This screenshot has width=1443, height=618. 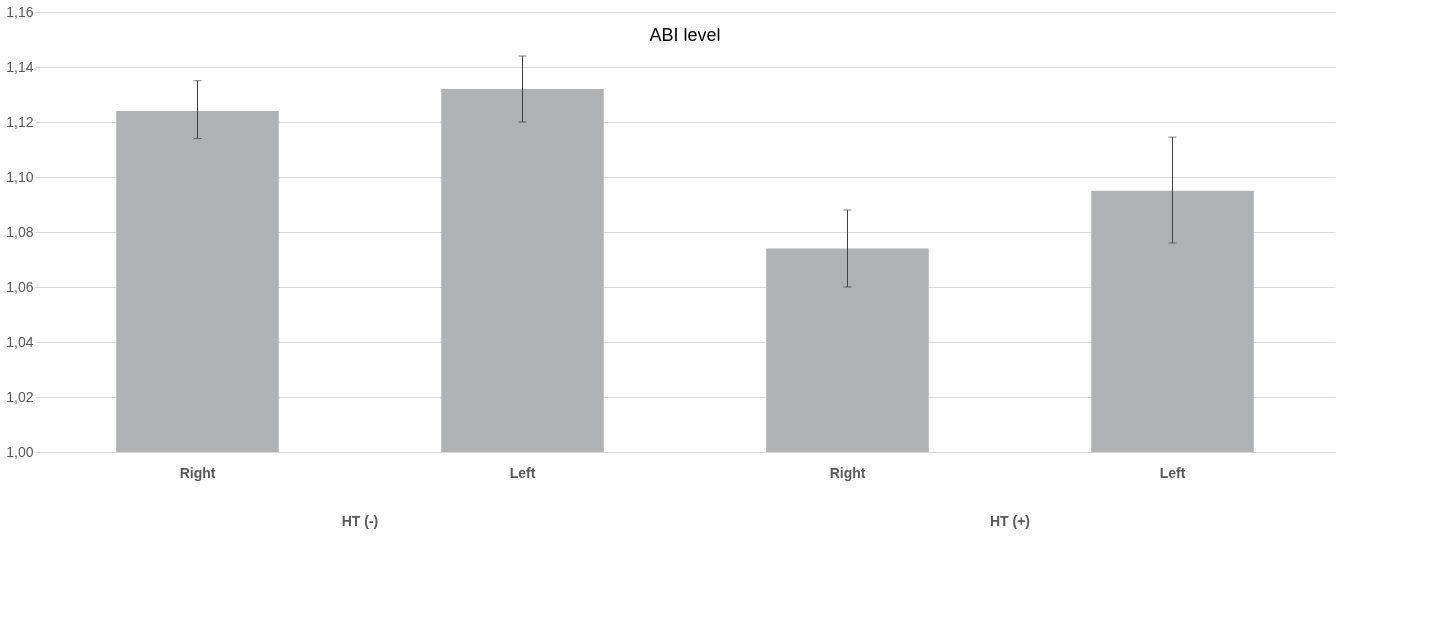 I want to click on y-tick-label: 1,12, so click(x=20, y=121).